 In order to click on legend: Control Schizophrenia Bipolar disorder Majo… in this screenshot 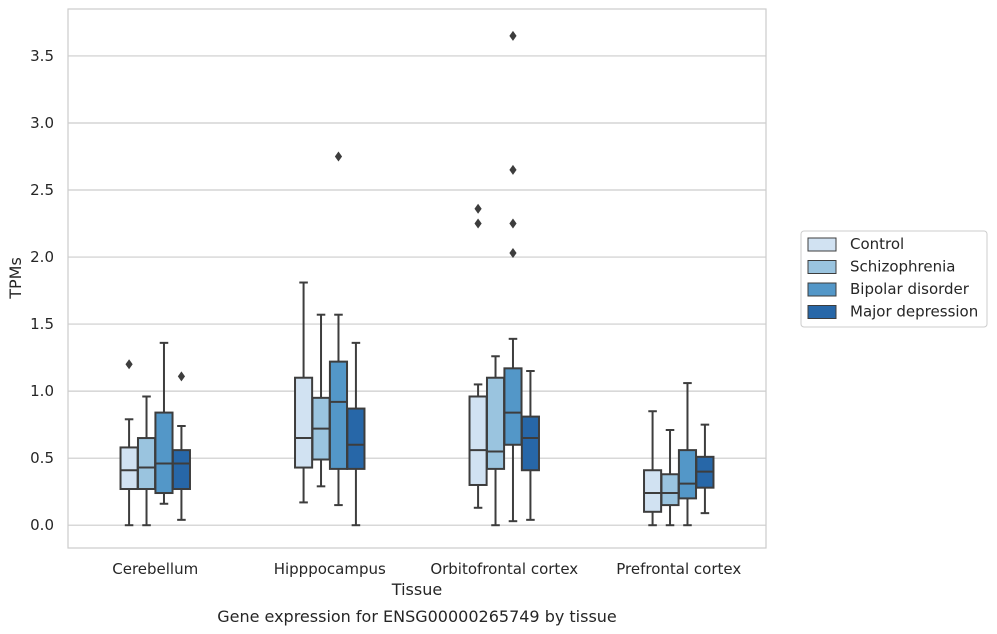, I will do `click(894, 279)`.